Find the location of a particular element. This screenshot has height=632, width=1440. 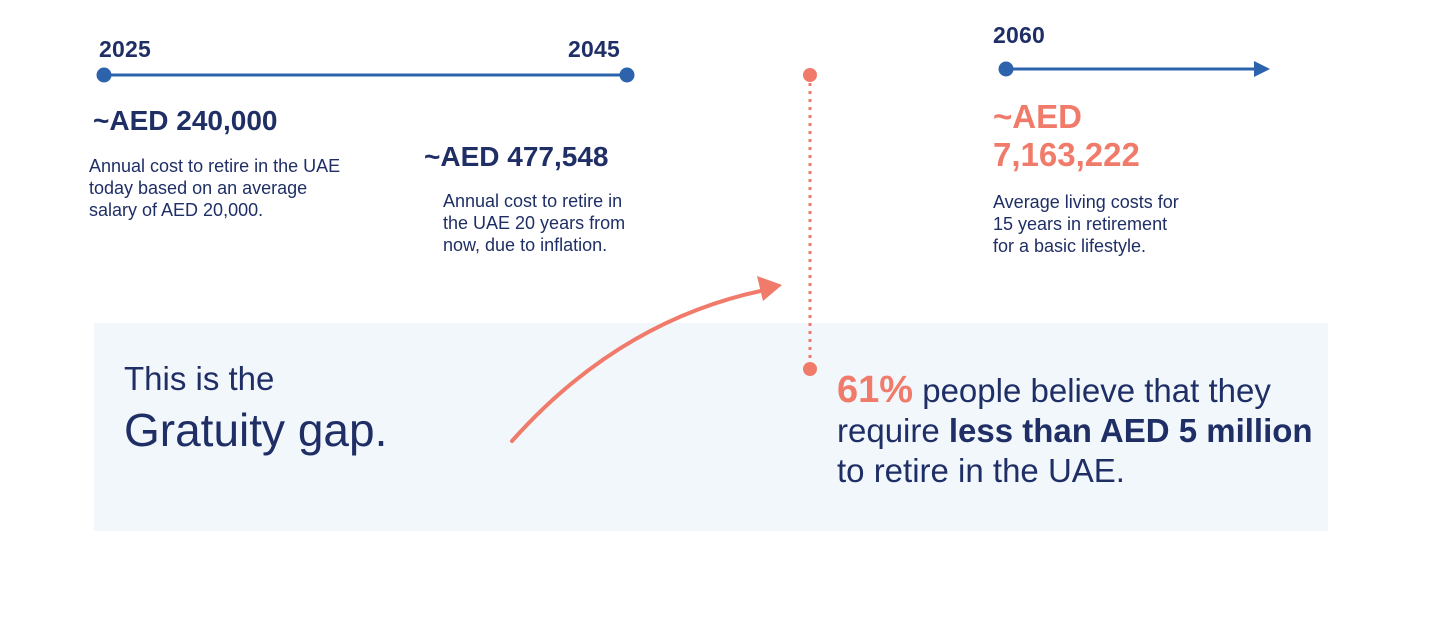

statistic-text-after: to retire in the UAE. is located at coordinates (981, 470).